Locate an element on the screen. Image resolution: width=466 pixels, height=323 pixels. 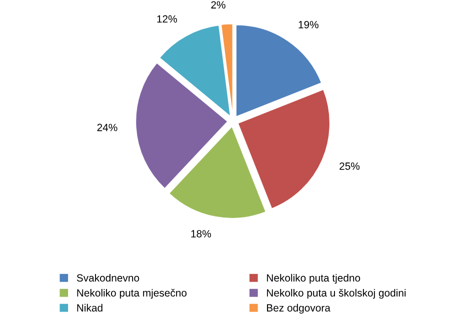
data-label: 12% is located at coordinates (167, 19).